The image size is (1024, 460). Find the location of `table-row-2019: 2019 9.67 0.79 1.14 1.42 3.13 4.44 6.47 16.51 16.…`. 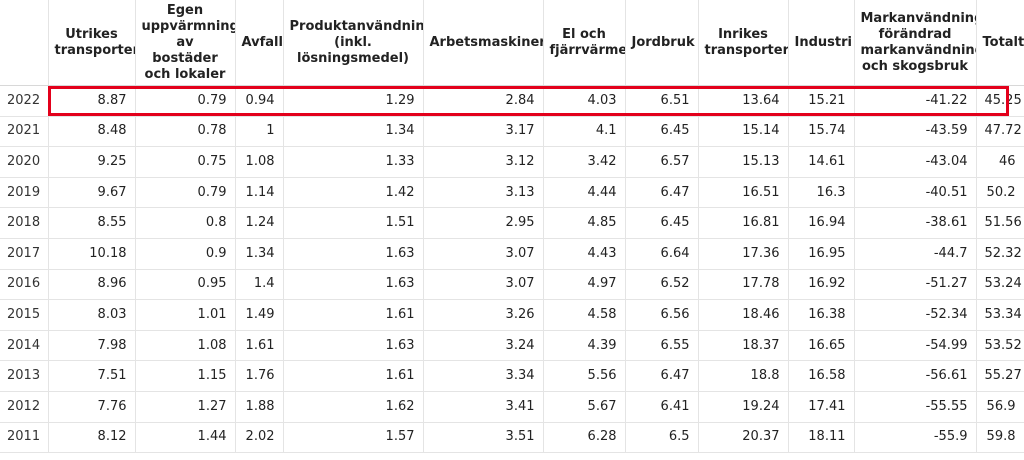

table-row-2019: 2019 9.67 0.79 1.14 1.42 3.13 4.44 6.47 16.51 16.… is located at coordinates (512, 193).